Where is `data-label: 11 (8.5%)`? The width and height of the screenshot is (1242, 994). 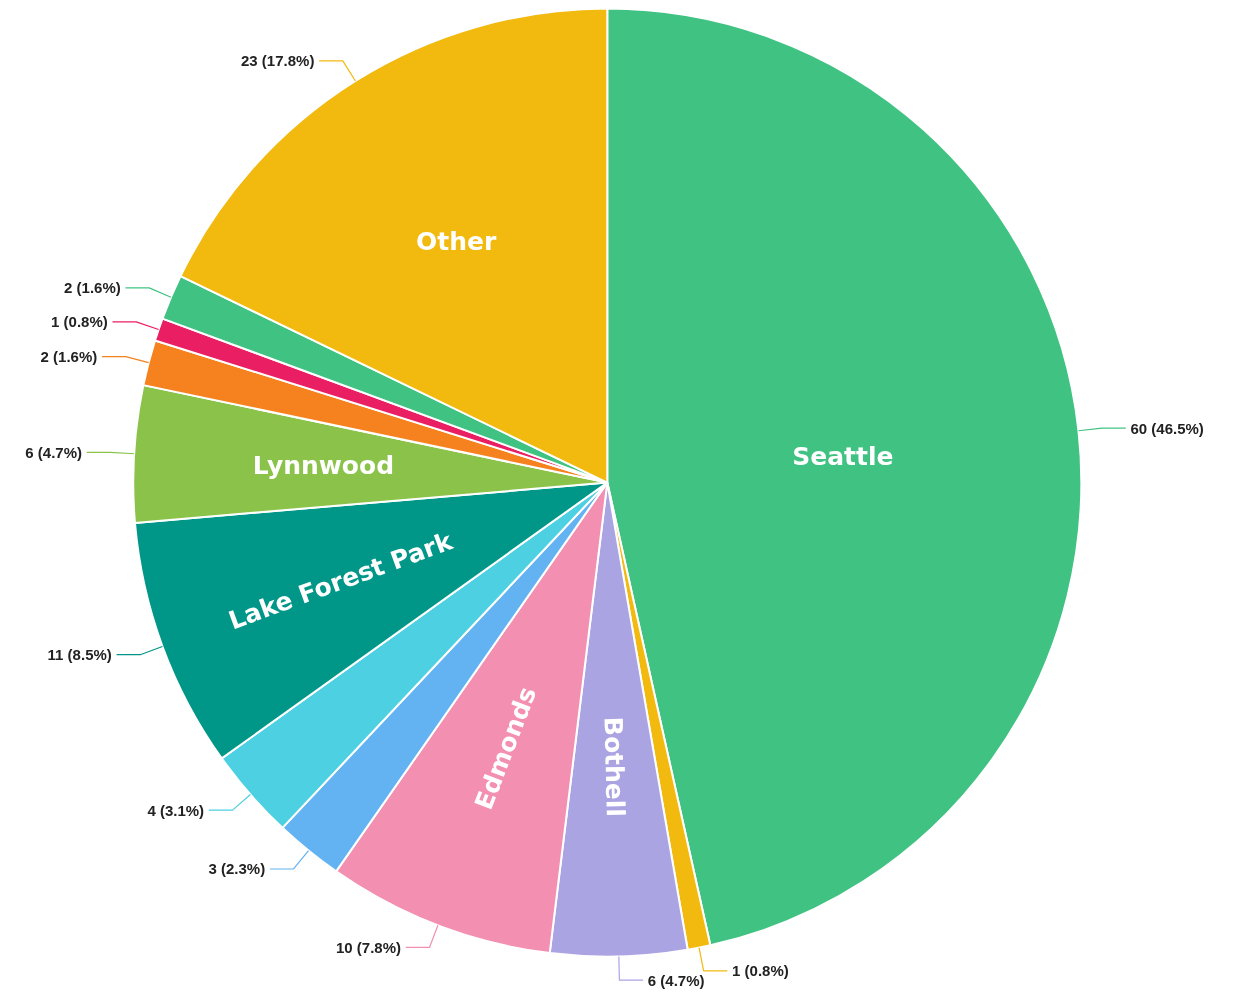 data-label: 11 (8.5%) is located at coordinates (79, 655).